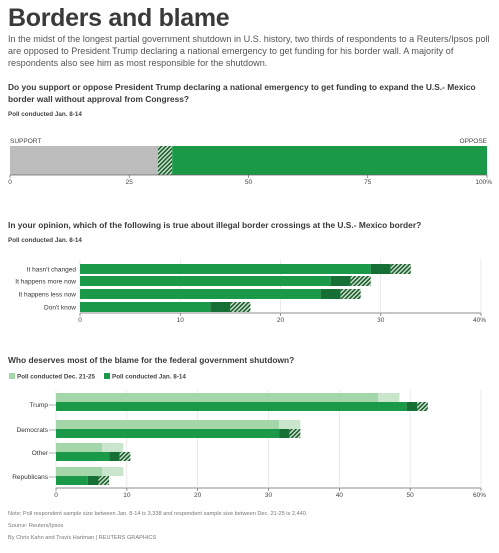  Describe the element at coordinates (40, 453) in the screenshot. I see `category-label: Other` at that location.